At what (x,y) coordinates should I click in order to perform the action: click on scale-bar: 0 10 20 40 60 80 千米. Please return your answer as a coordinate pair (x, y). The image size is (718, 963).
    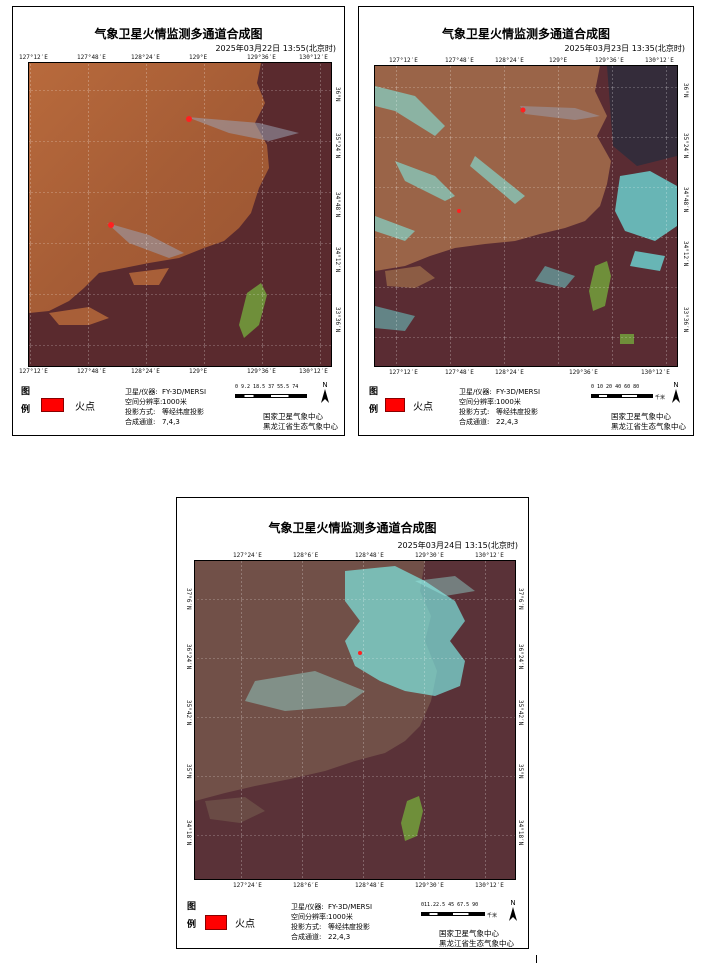
    Looking at the image, I should click on (631, 394).